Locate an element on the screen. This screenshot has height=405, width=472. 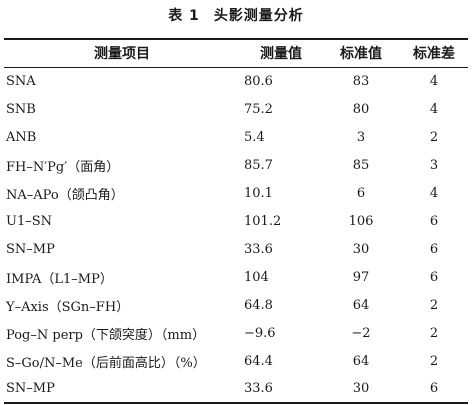
header-value: 测量值 is located at coordinates (281, 53).